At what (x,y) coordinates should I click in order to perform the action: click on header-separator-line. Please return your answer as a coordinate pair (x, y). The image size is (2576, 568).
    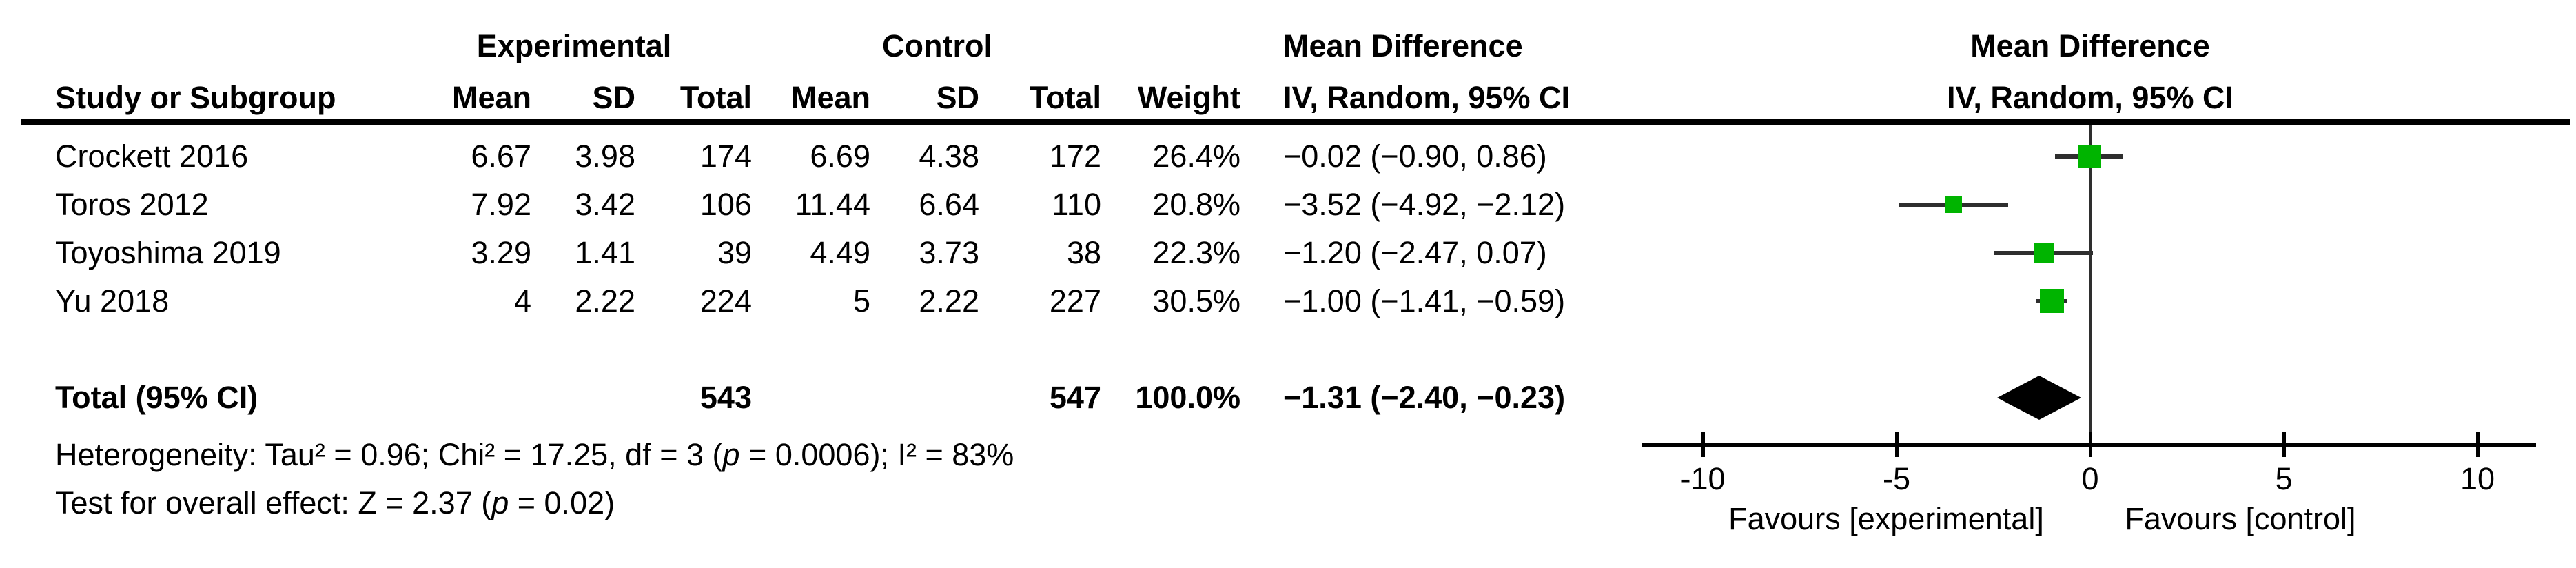
    Looking at the image, I should click on (1295, 122).